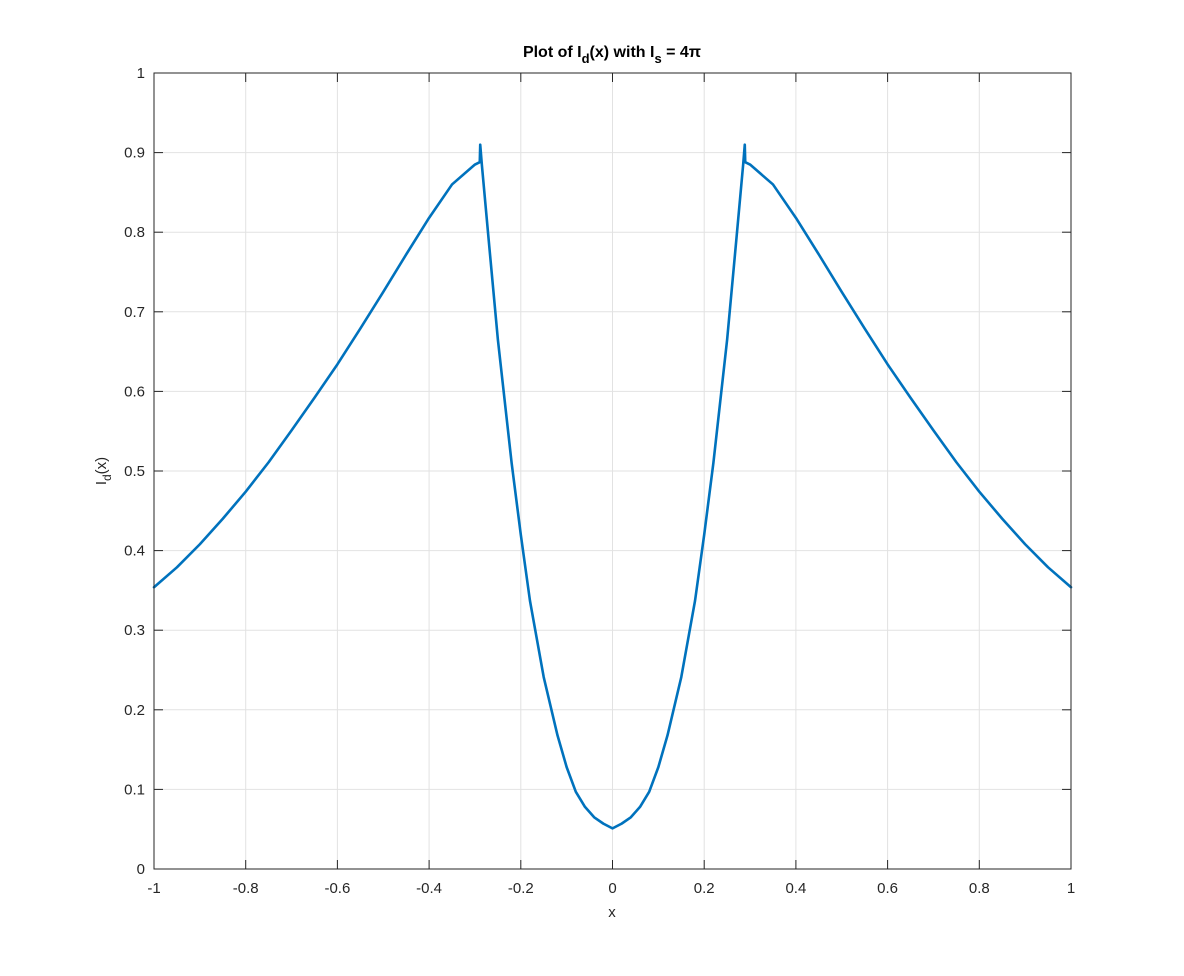 The height and width of the screenshot is (976, 1184). Describe the element at coordinates (134, 232) in the screenshot. I see `y-tick-label: 0.8` at that location.